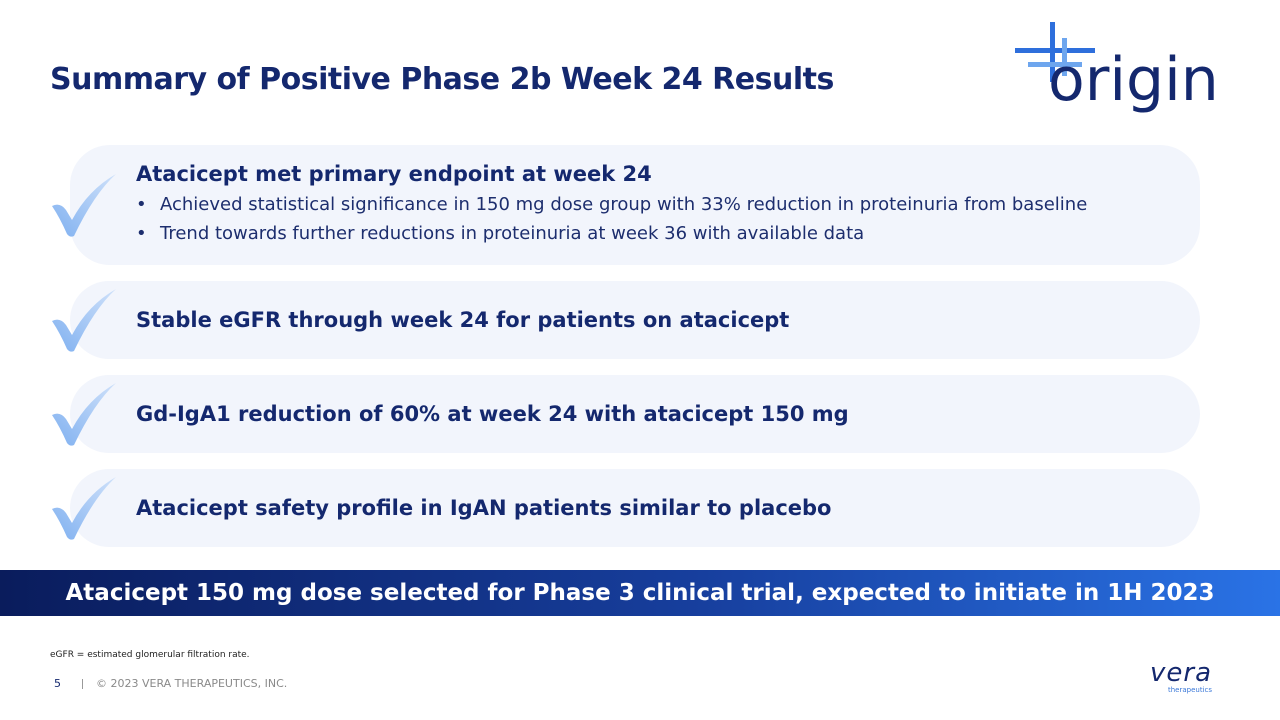  What do you see at coordinates (192, 683) in the screenshot?
I see `copyright: © 2023 VERA THERAPEUTICS, INC.` at bounding box center [192, 683].